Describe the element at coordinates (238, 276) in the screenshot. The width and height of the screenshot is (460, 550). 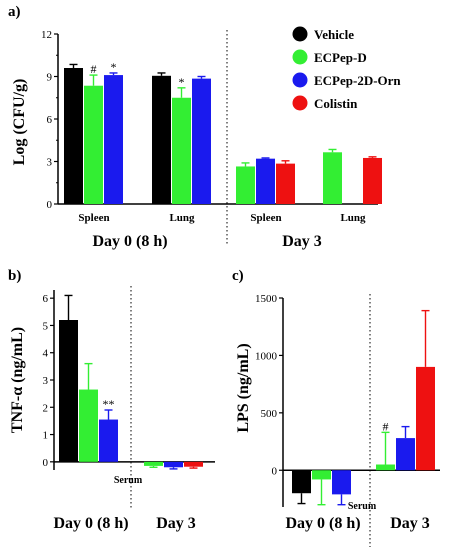
I see `panel-label: c)` at that location.